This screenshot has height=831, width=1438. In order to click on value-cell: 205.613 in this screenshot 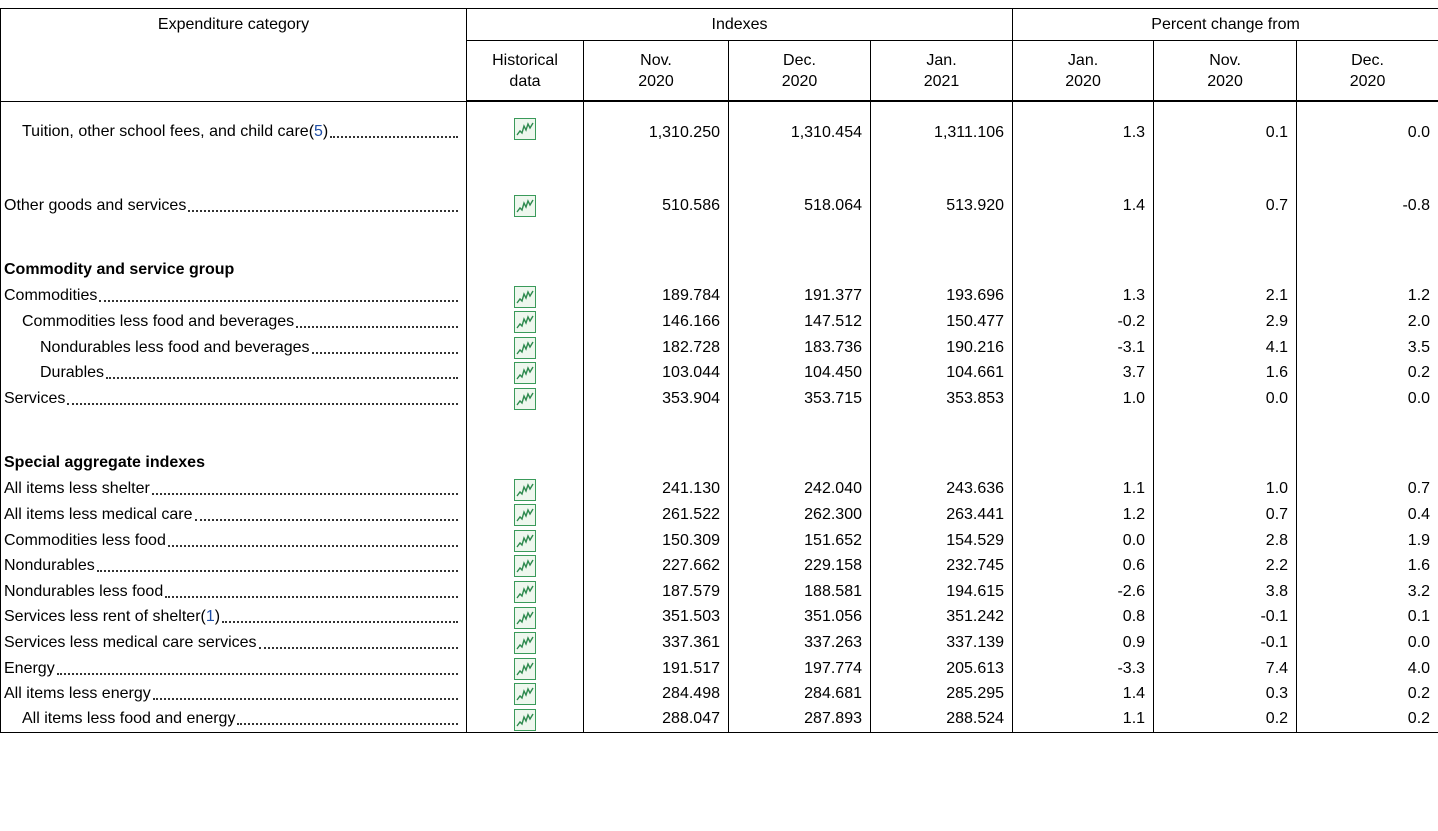, I will do `click(941, 668)`.